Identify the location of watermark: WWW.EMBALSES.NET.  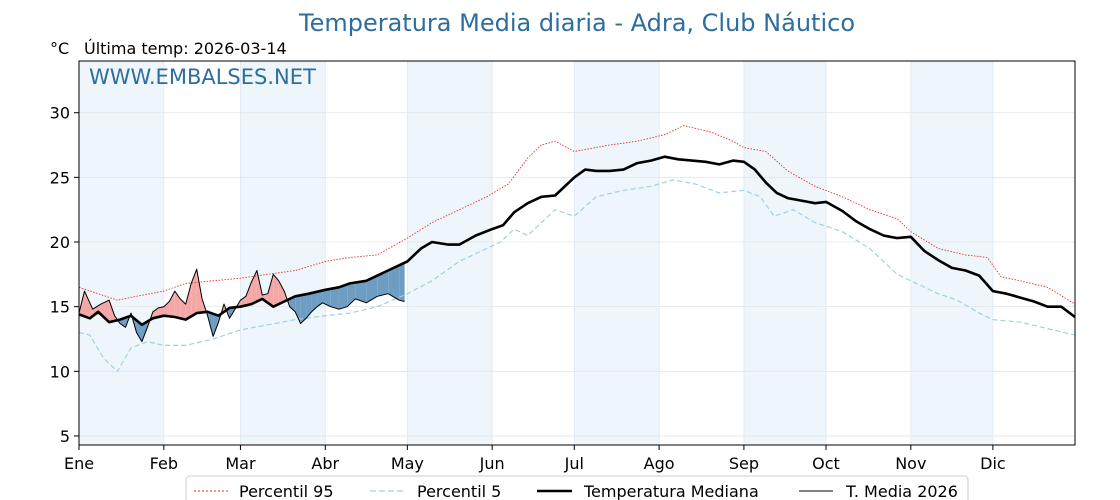
(202, 77).